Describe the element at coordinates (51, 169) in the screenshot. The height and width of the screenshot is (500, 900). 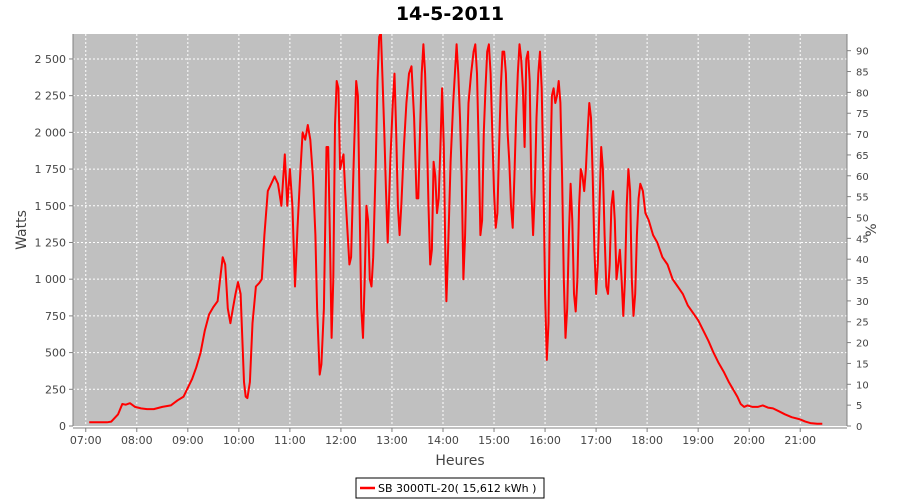
I see `y-tick-label: 1 750` at that location.